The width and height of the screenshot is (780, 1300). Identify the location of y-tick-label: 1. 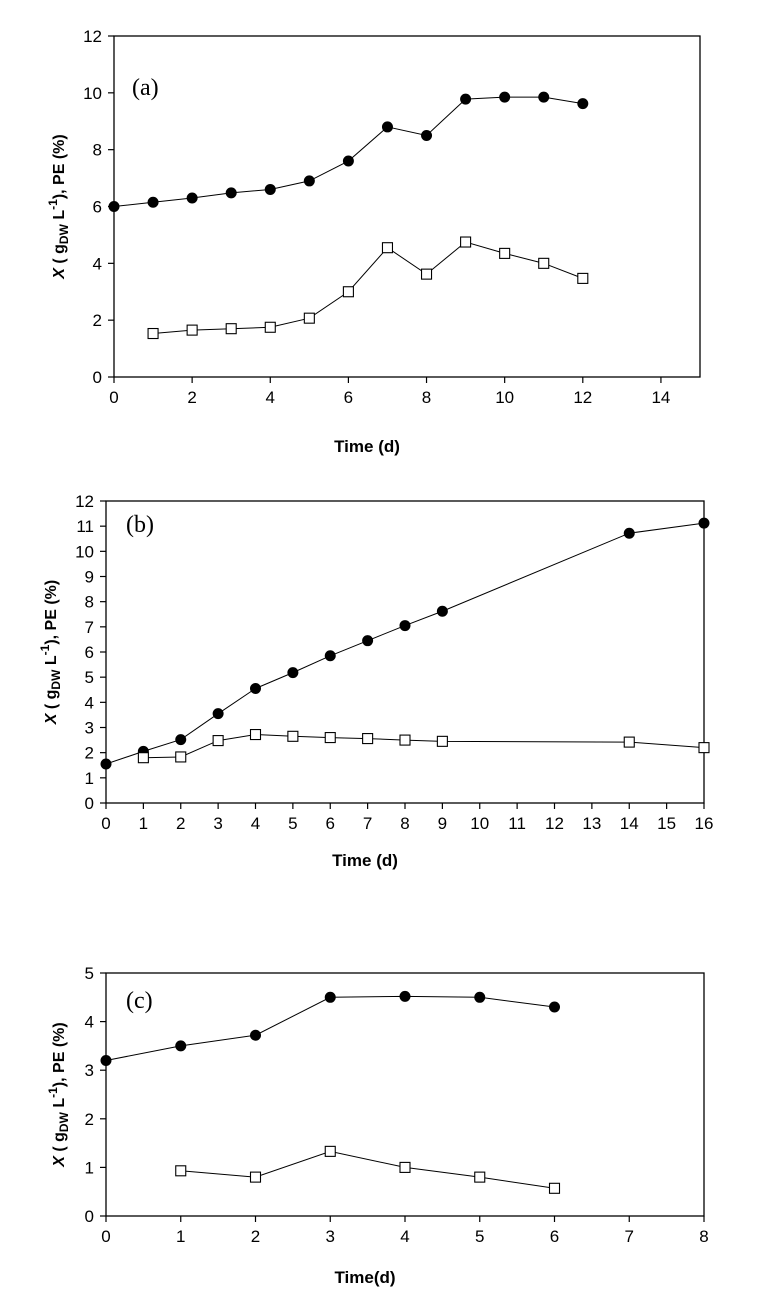
(89, 1167).